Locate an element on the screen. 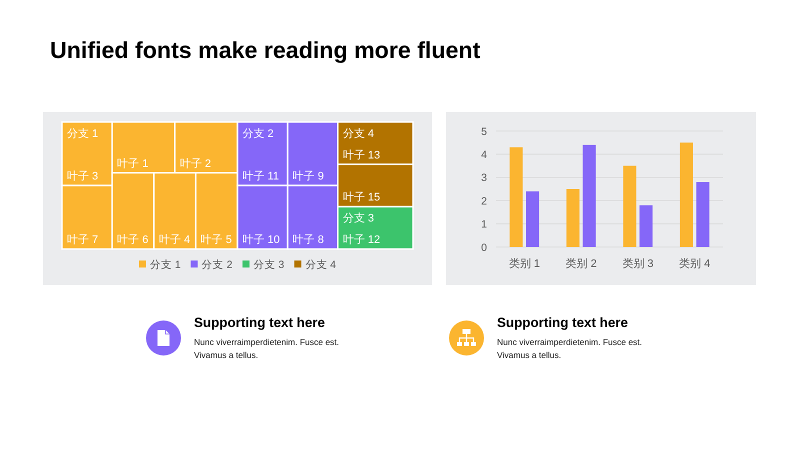  category-label: 叶子 1 is located at coordinates (132, 163).